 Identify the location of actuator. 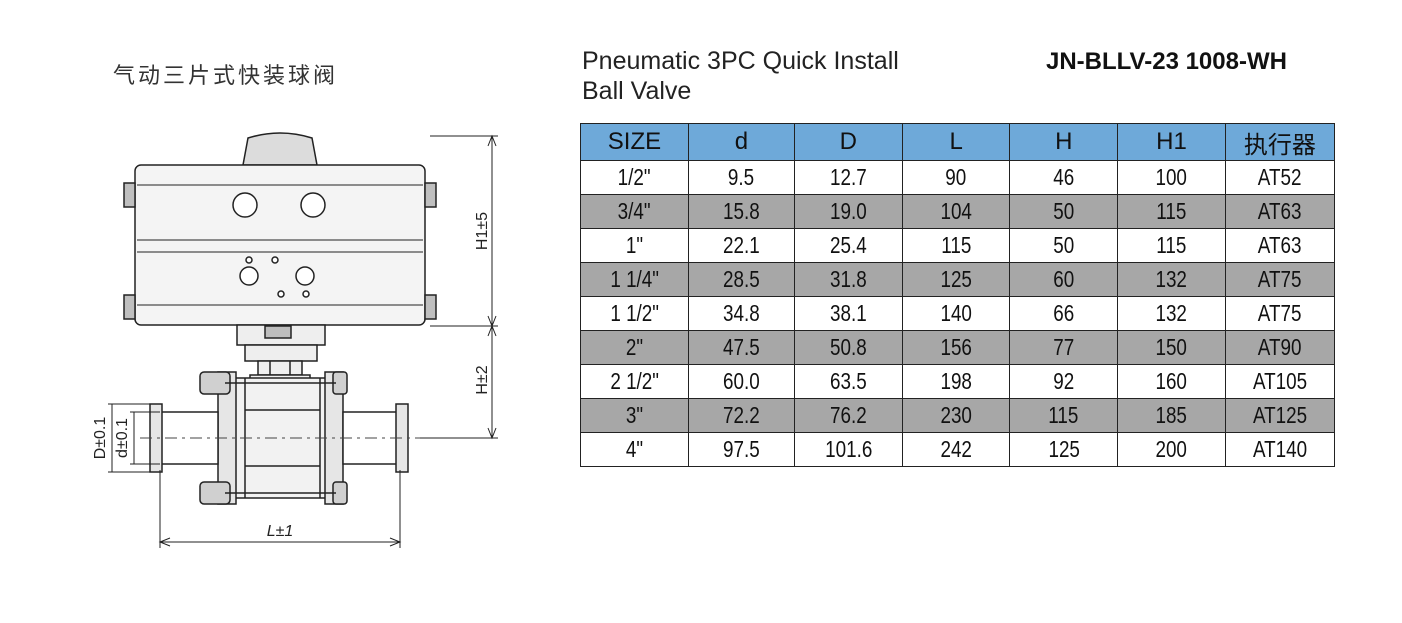
(280, 229).